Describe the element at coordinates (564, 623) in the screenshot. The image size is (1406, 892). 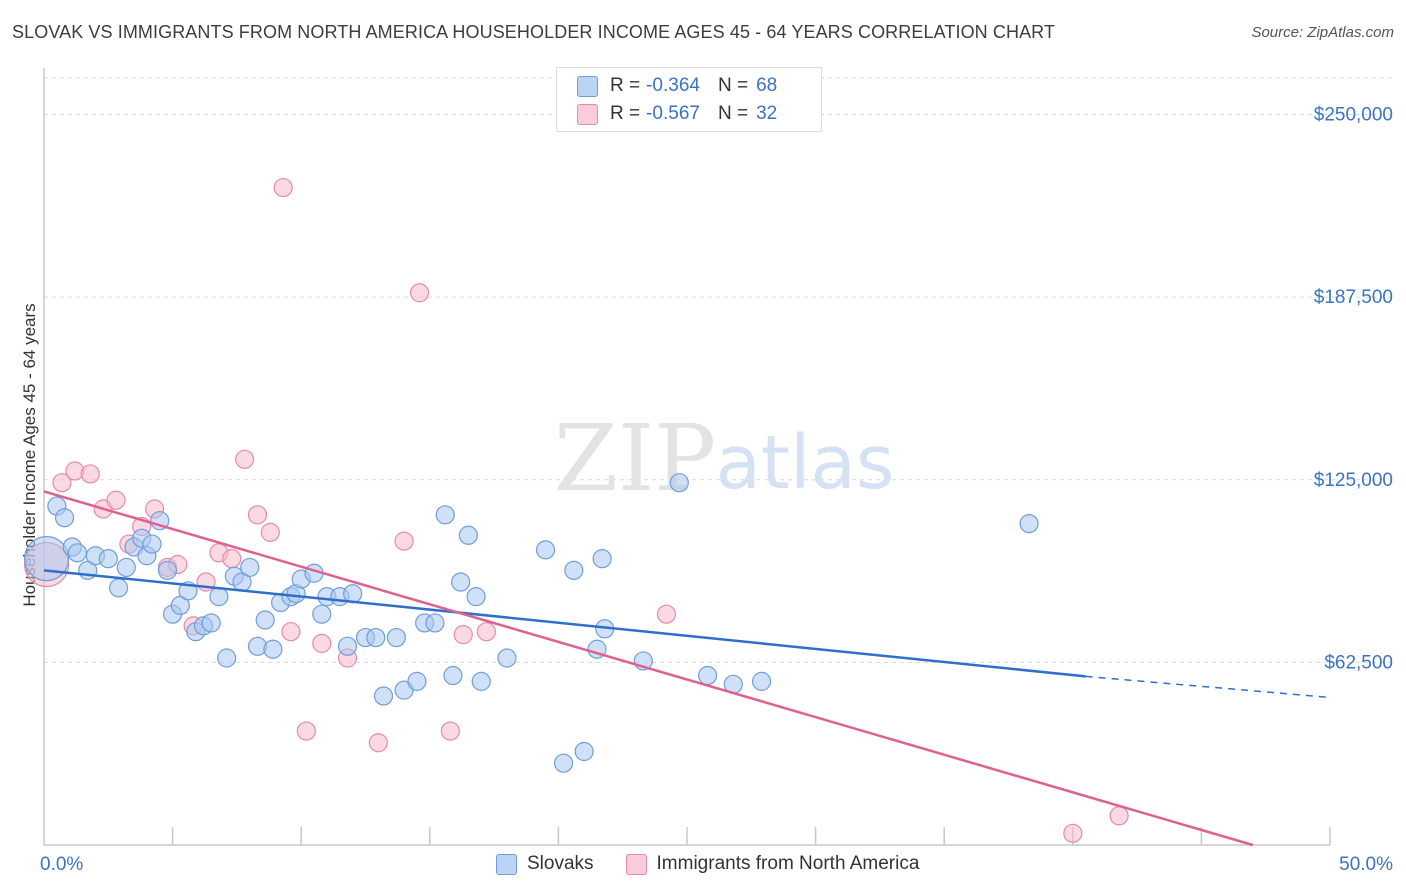
I see `slovaks-trend-line` at that location.